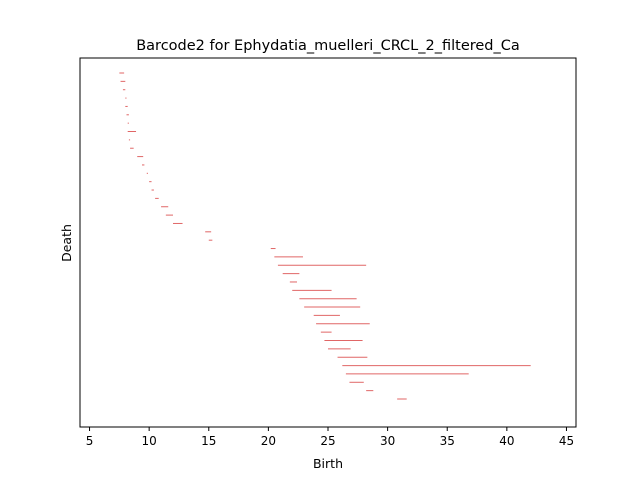 This screenshot has height=480, width=640. I want to click on x-tick-label: 5, so click(90, 441).